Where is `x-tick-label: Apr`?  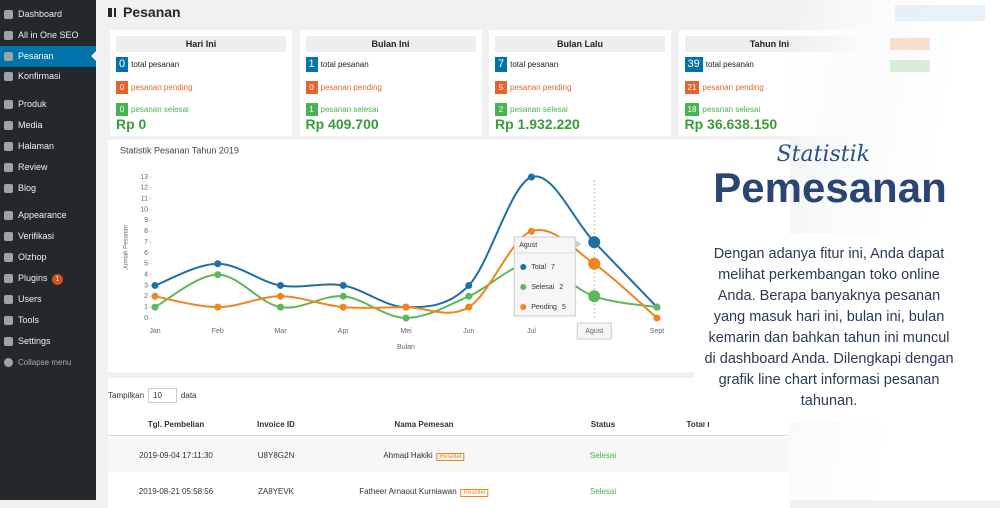 x-tick-label: Apr is located at coordinates (344, 331).